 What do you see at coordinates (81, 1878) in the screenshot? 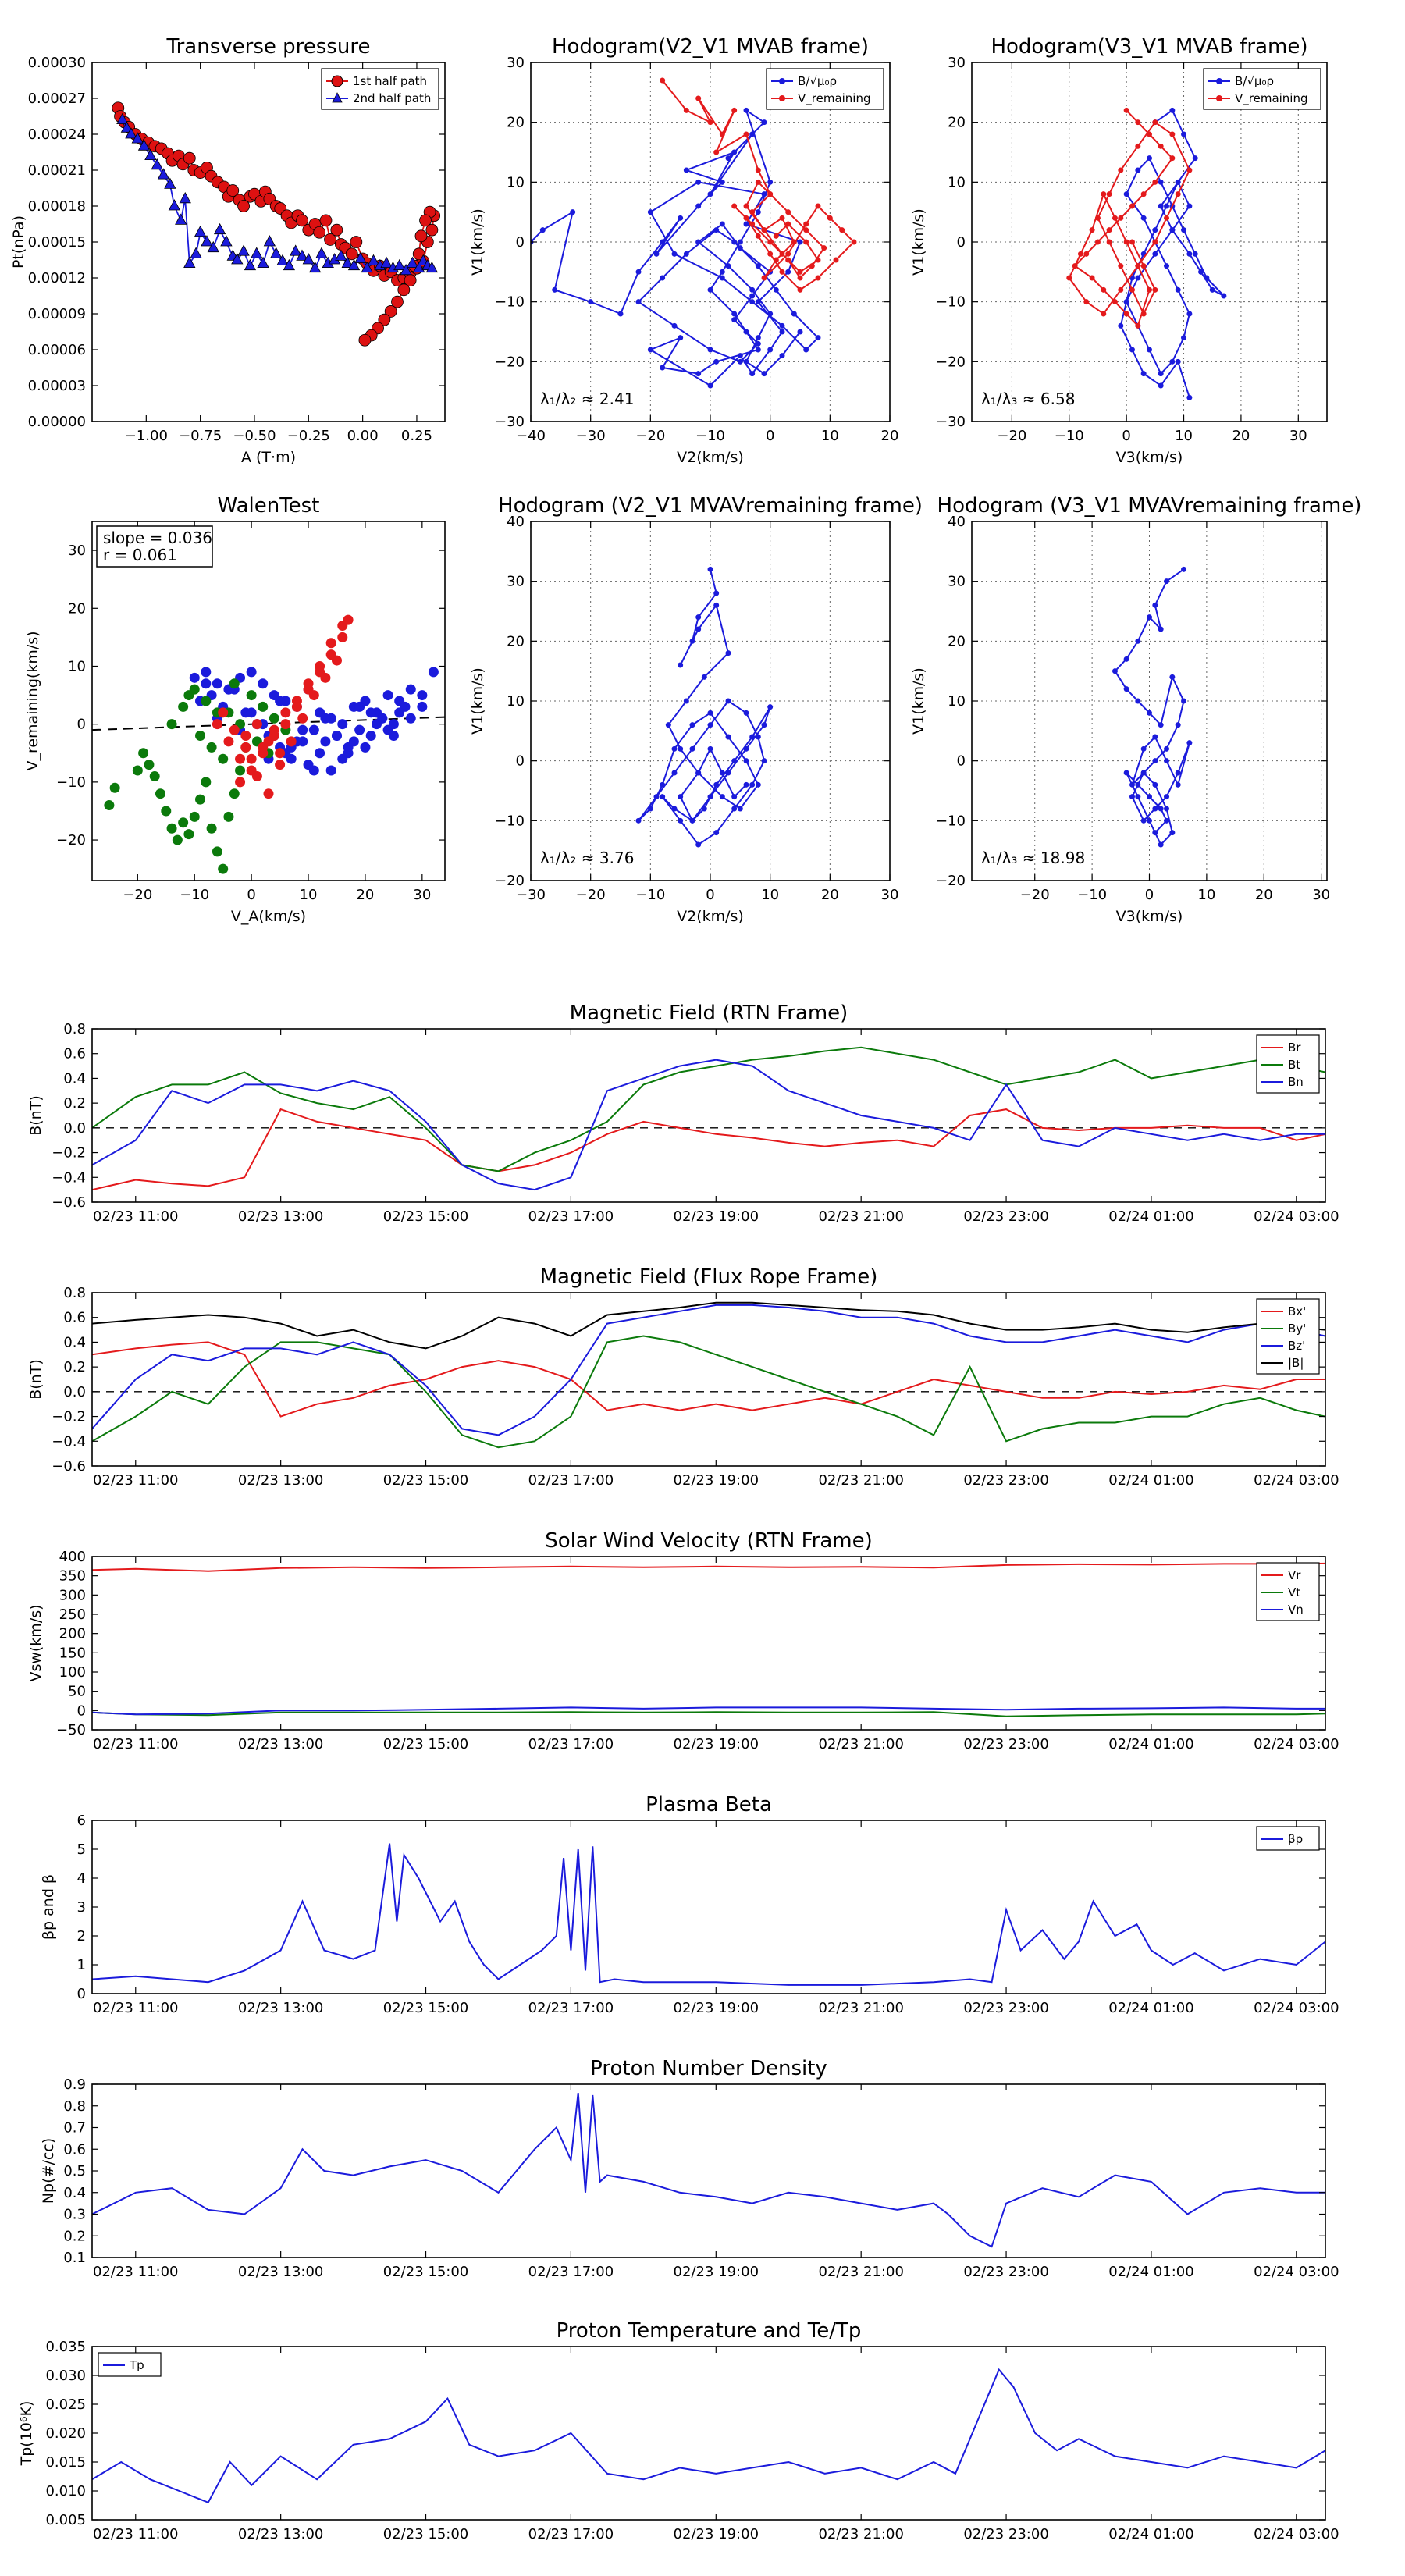
I see `y-tick-label: 4` at bounding box center [81, 1878].